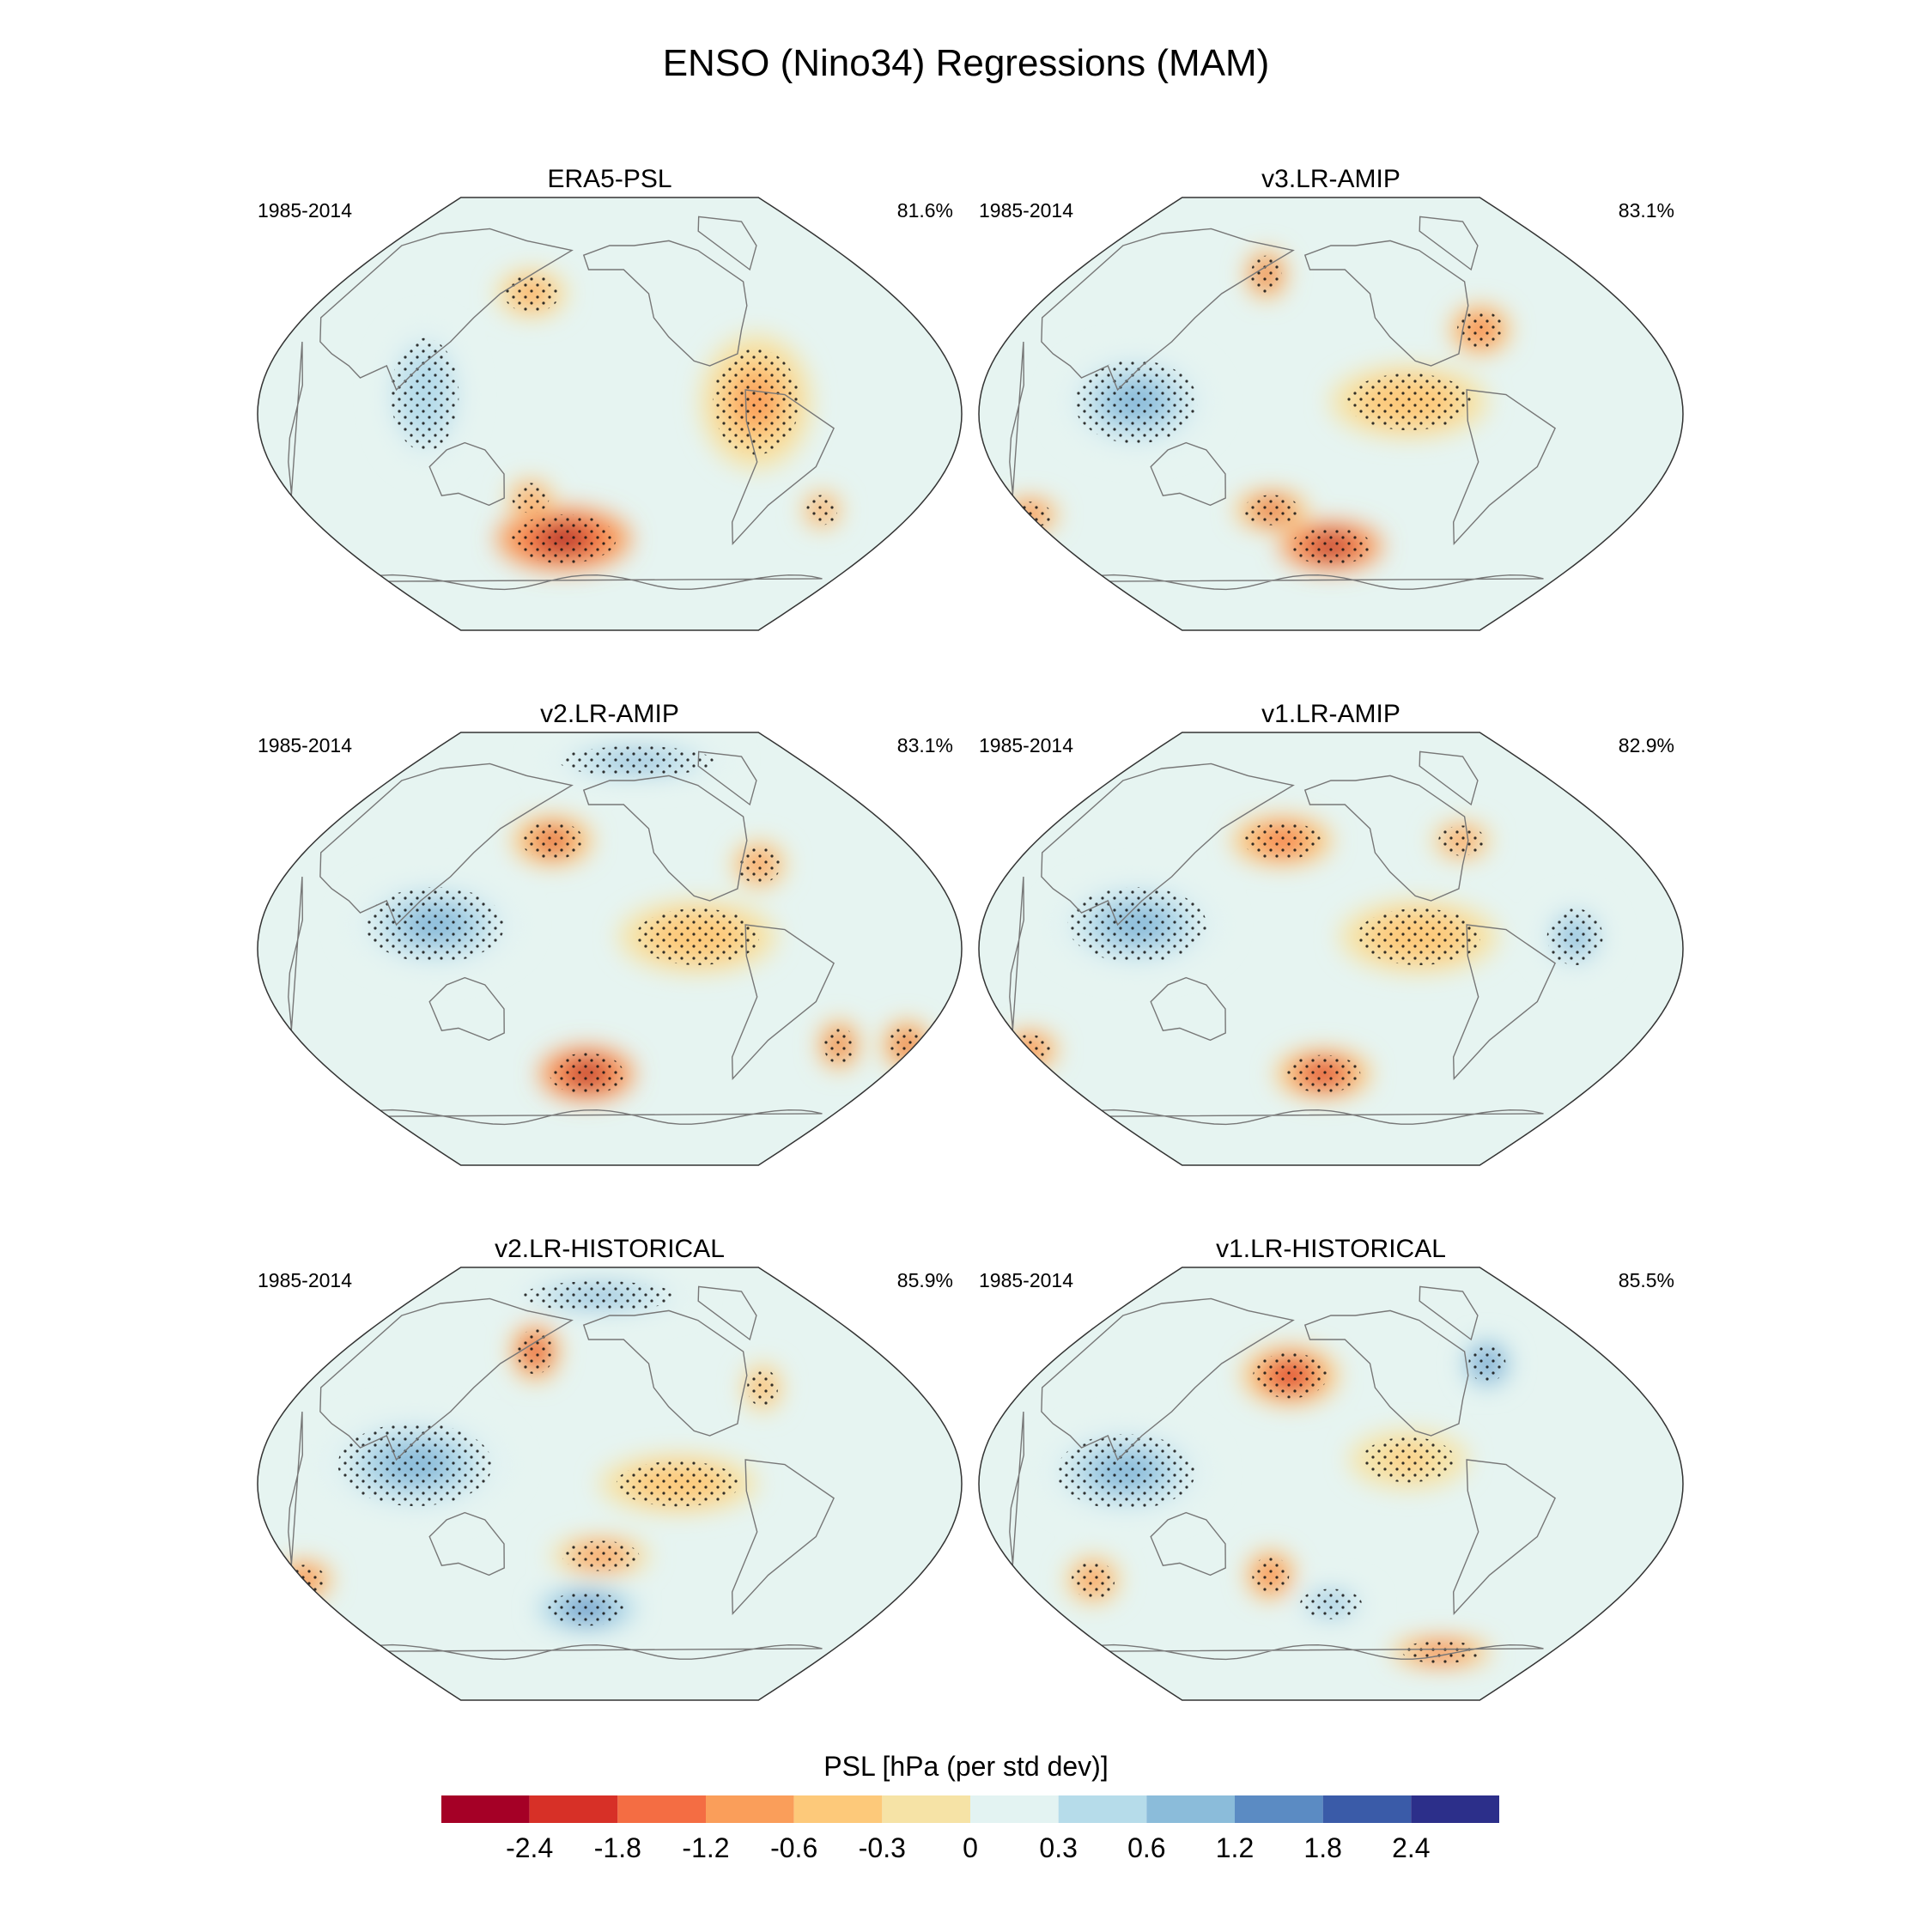 The height and width of the screenshot is (1932, 1932). What do you see at coordinates (1646, 1280) in the screenshot?
I see `panel-pattern-correlation: 85.5%` at bounding box center [1646, 1280].